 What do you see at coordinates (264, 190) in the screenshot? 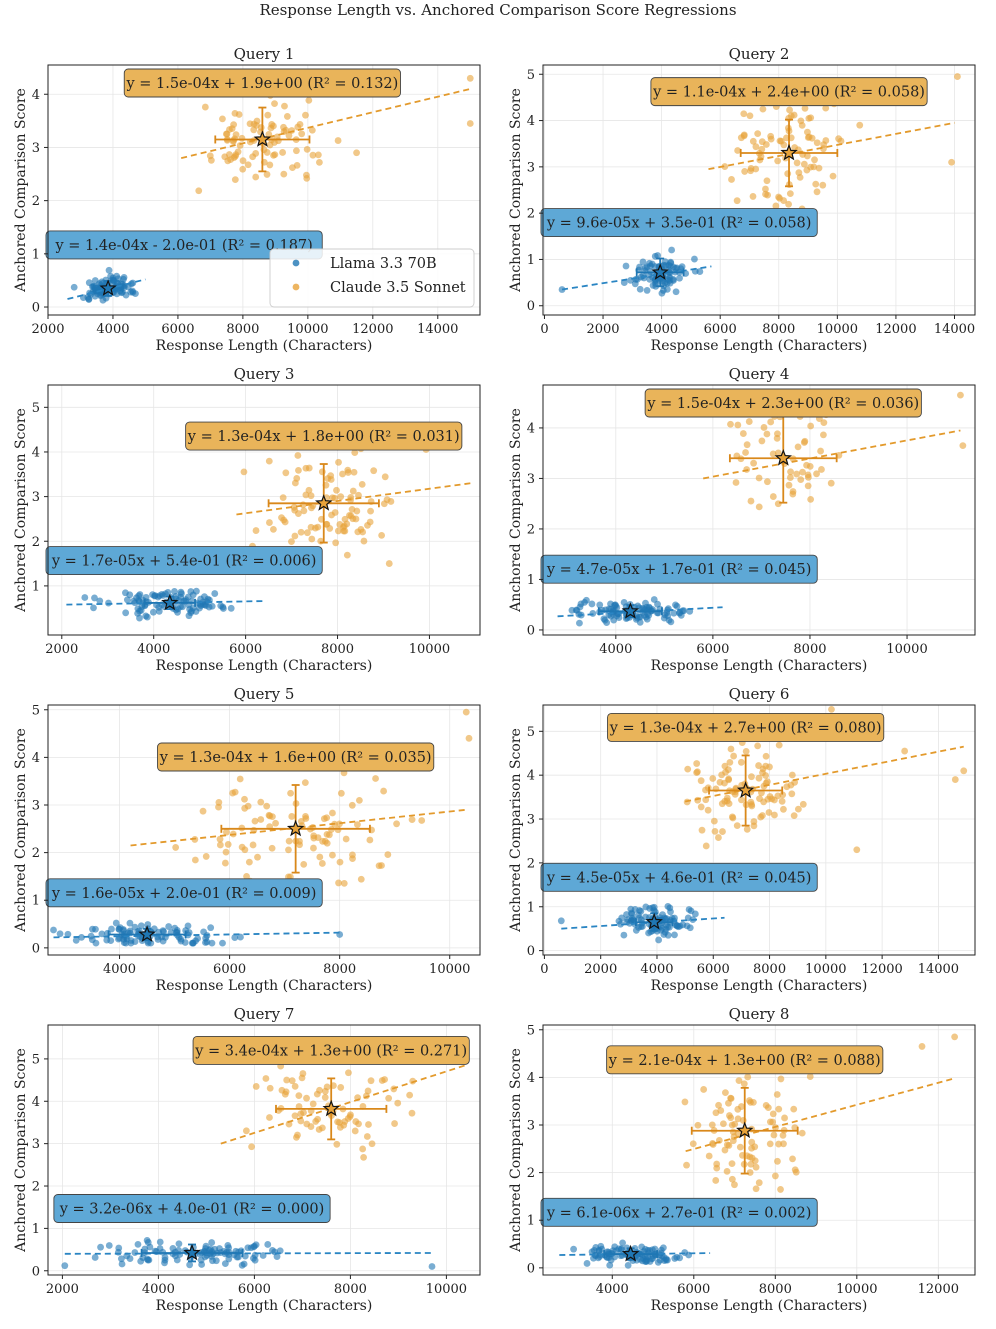
I see `axes-frame` at bounding box center [264, 190].